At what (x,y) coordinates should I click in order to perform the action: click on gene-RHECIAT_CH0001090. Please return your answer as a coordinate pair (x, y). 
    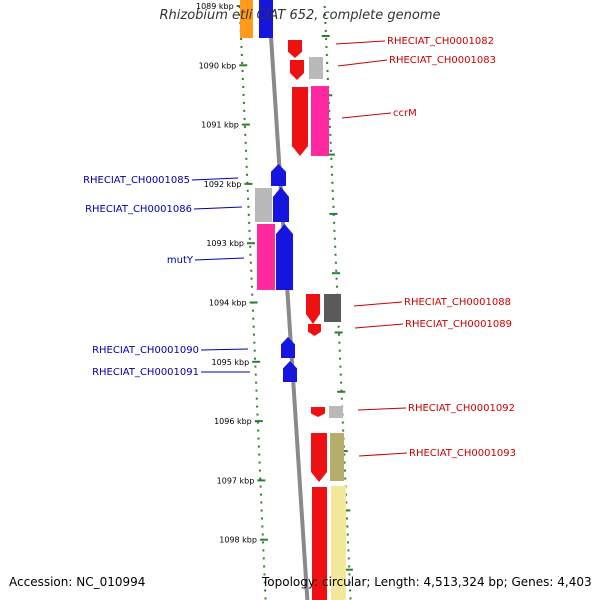
    Looking at the image, I should click on (288, 347).